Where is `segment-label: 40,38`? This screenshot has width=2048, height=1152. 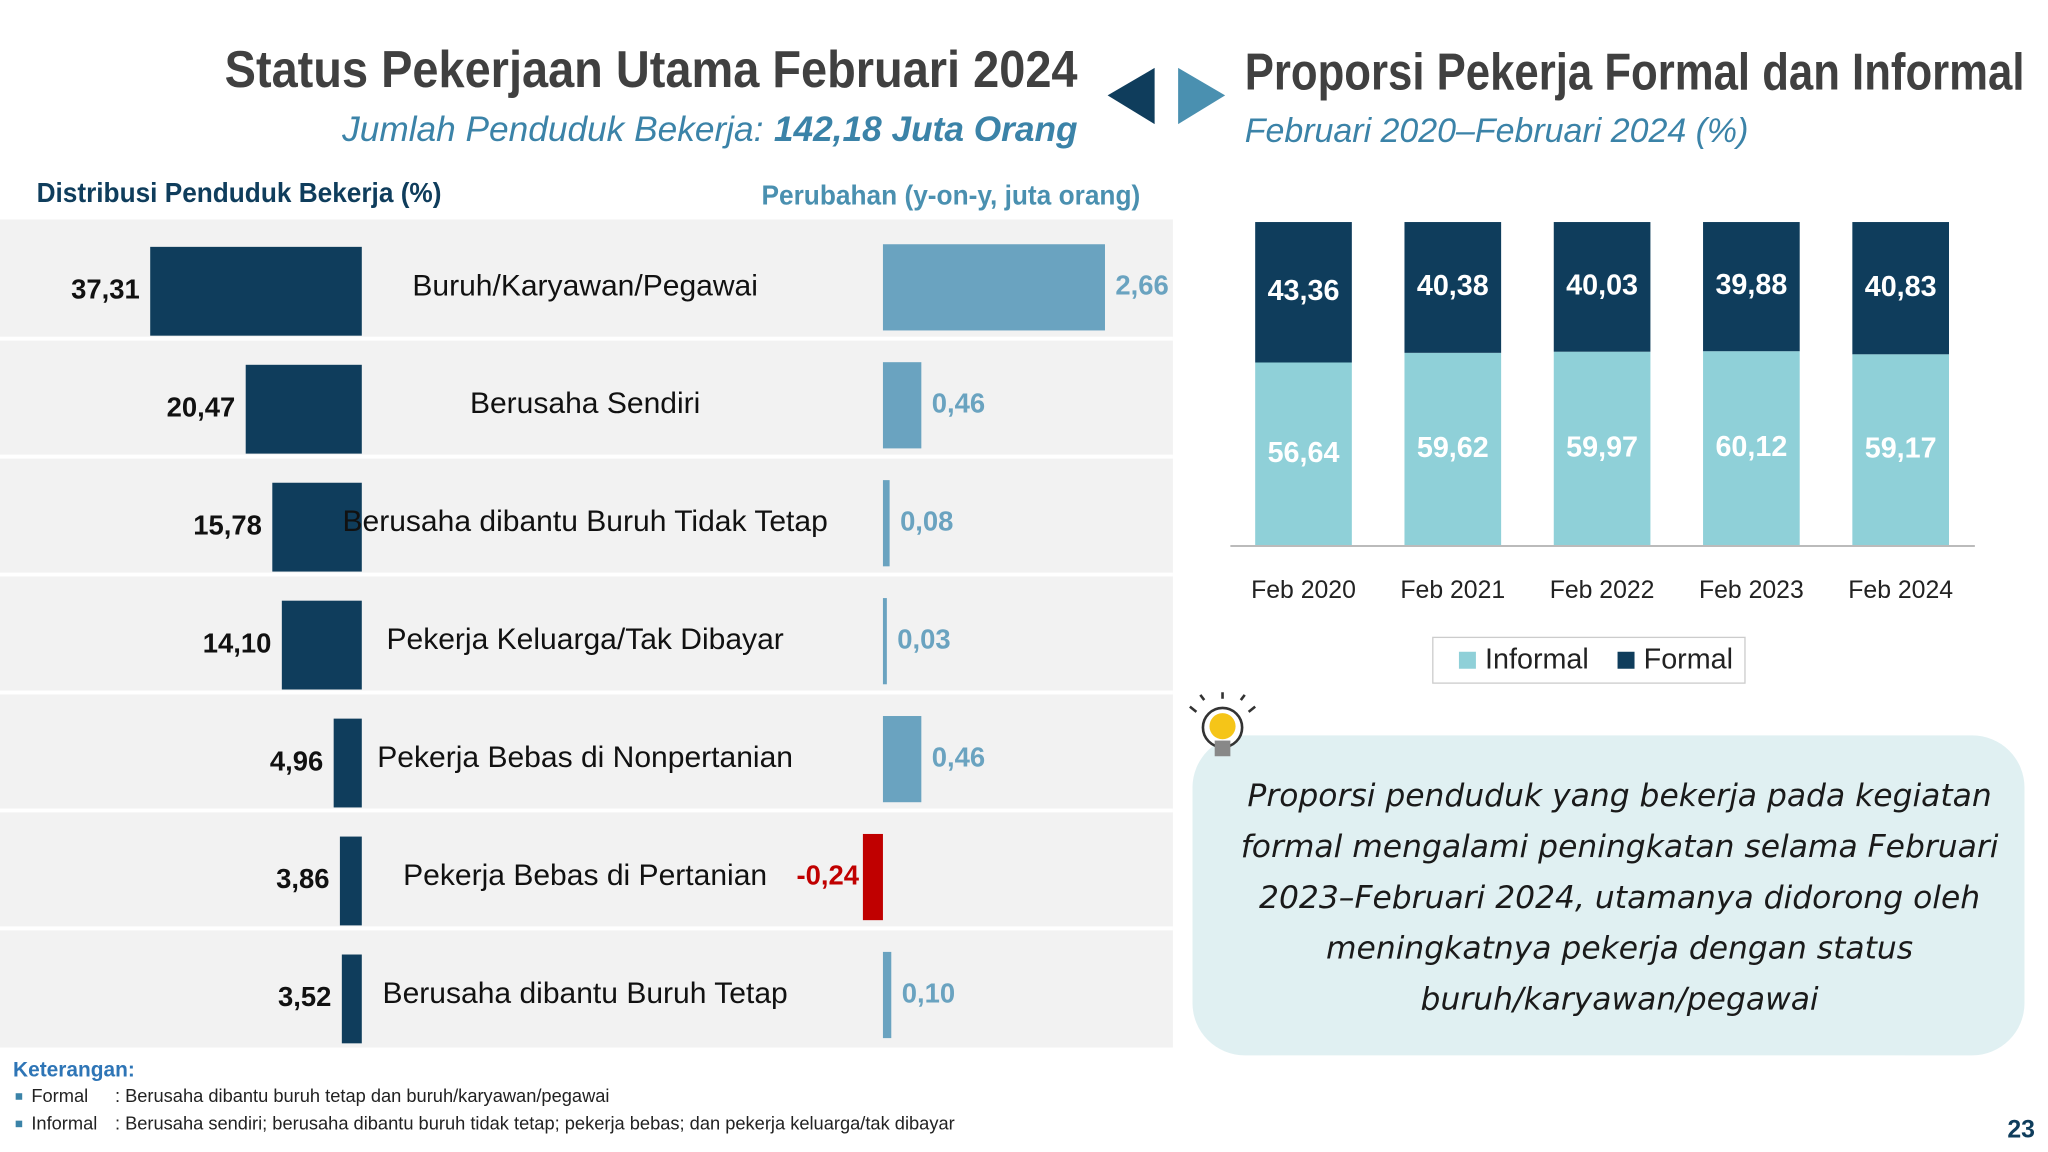 segment-label: 40,38 is located at coordinates (1453, 286).